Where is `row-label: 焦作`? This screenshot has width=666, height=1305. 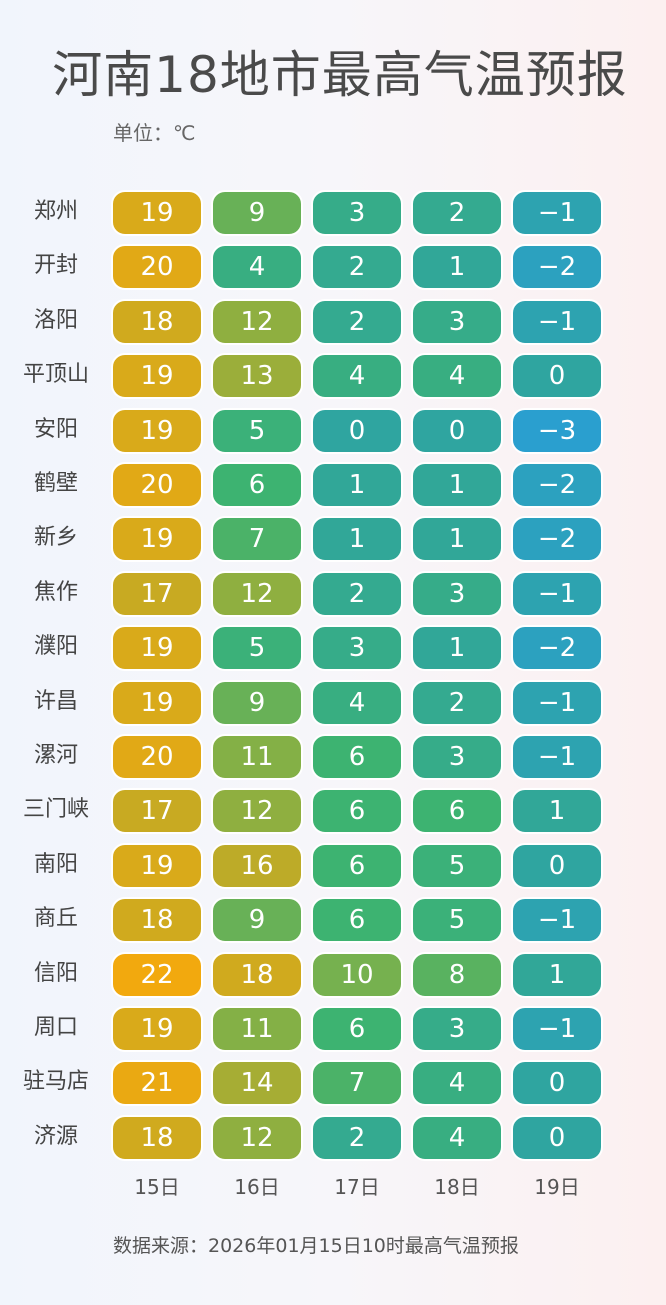
row-label: 焦作 is located at coordinates (55, 592).